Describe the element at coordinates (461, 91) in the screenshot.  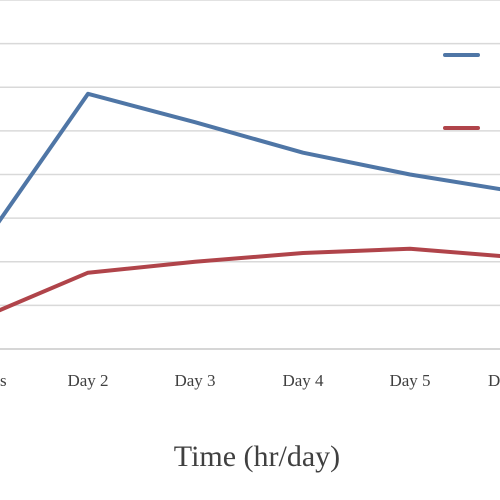
I see `legend` at that location.